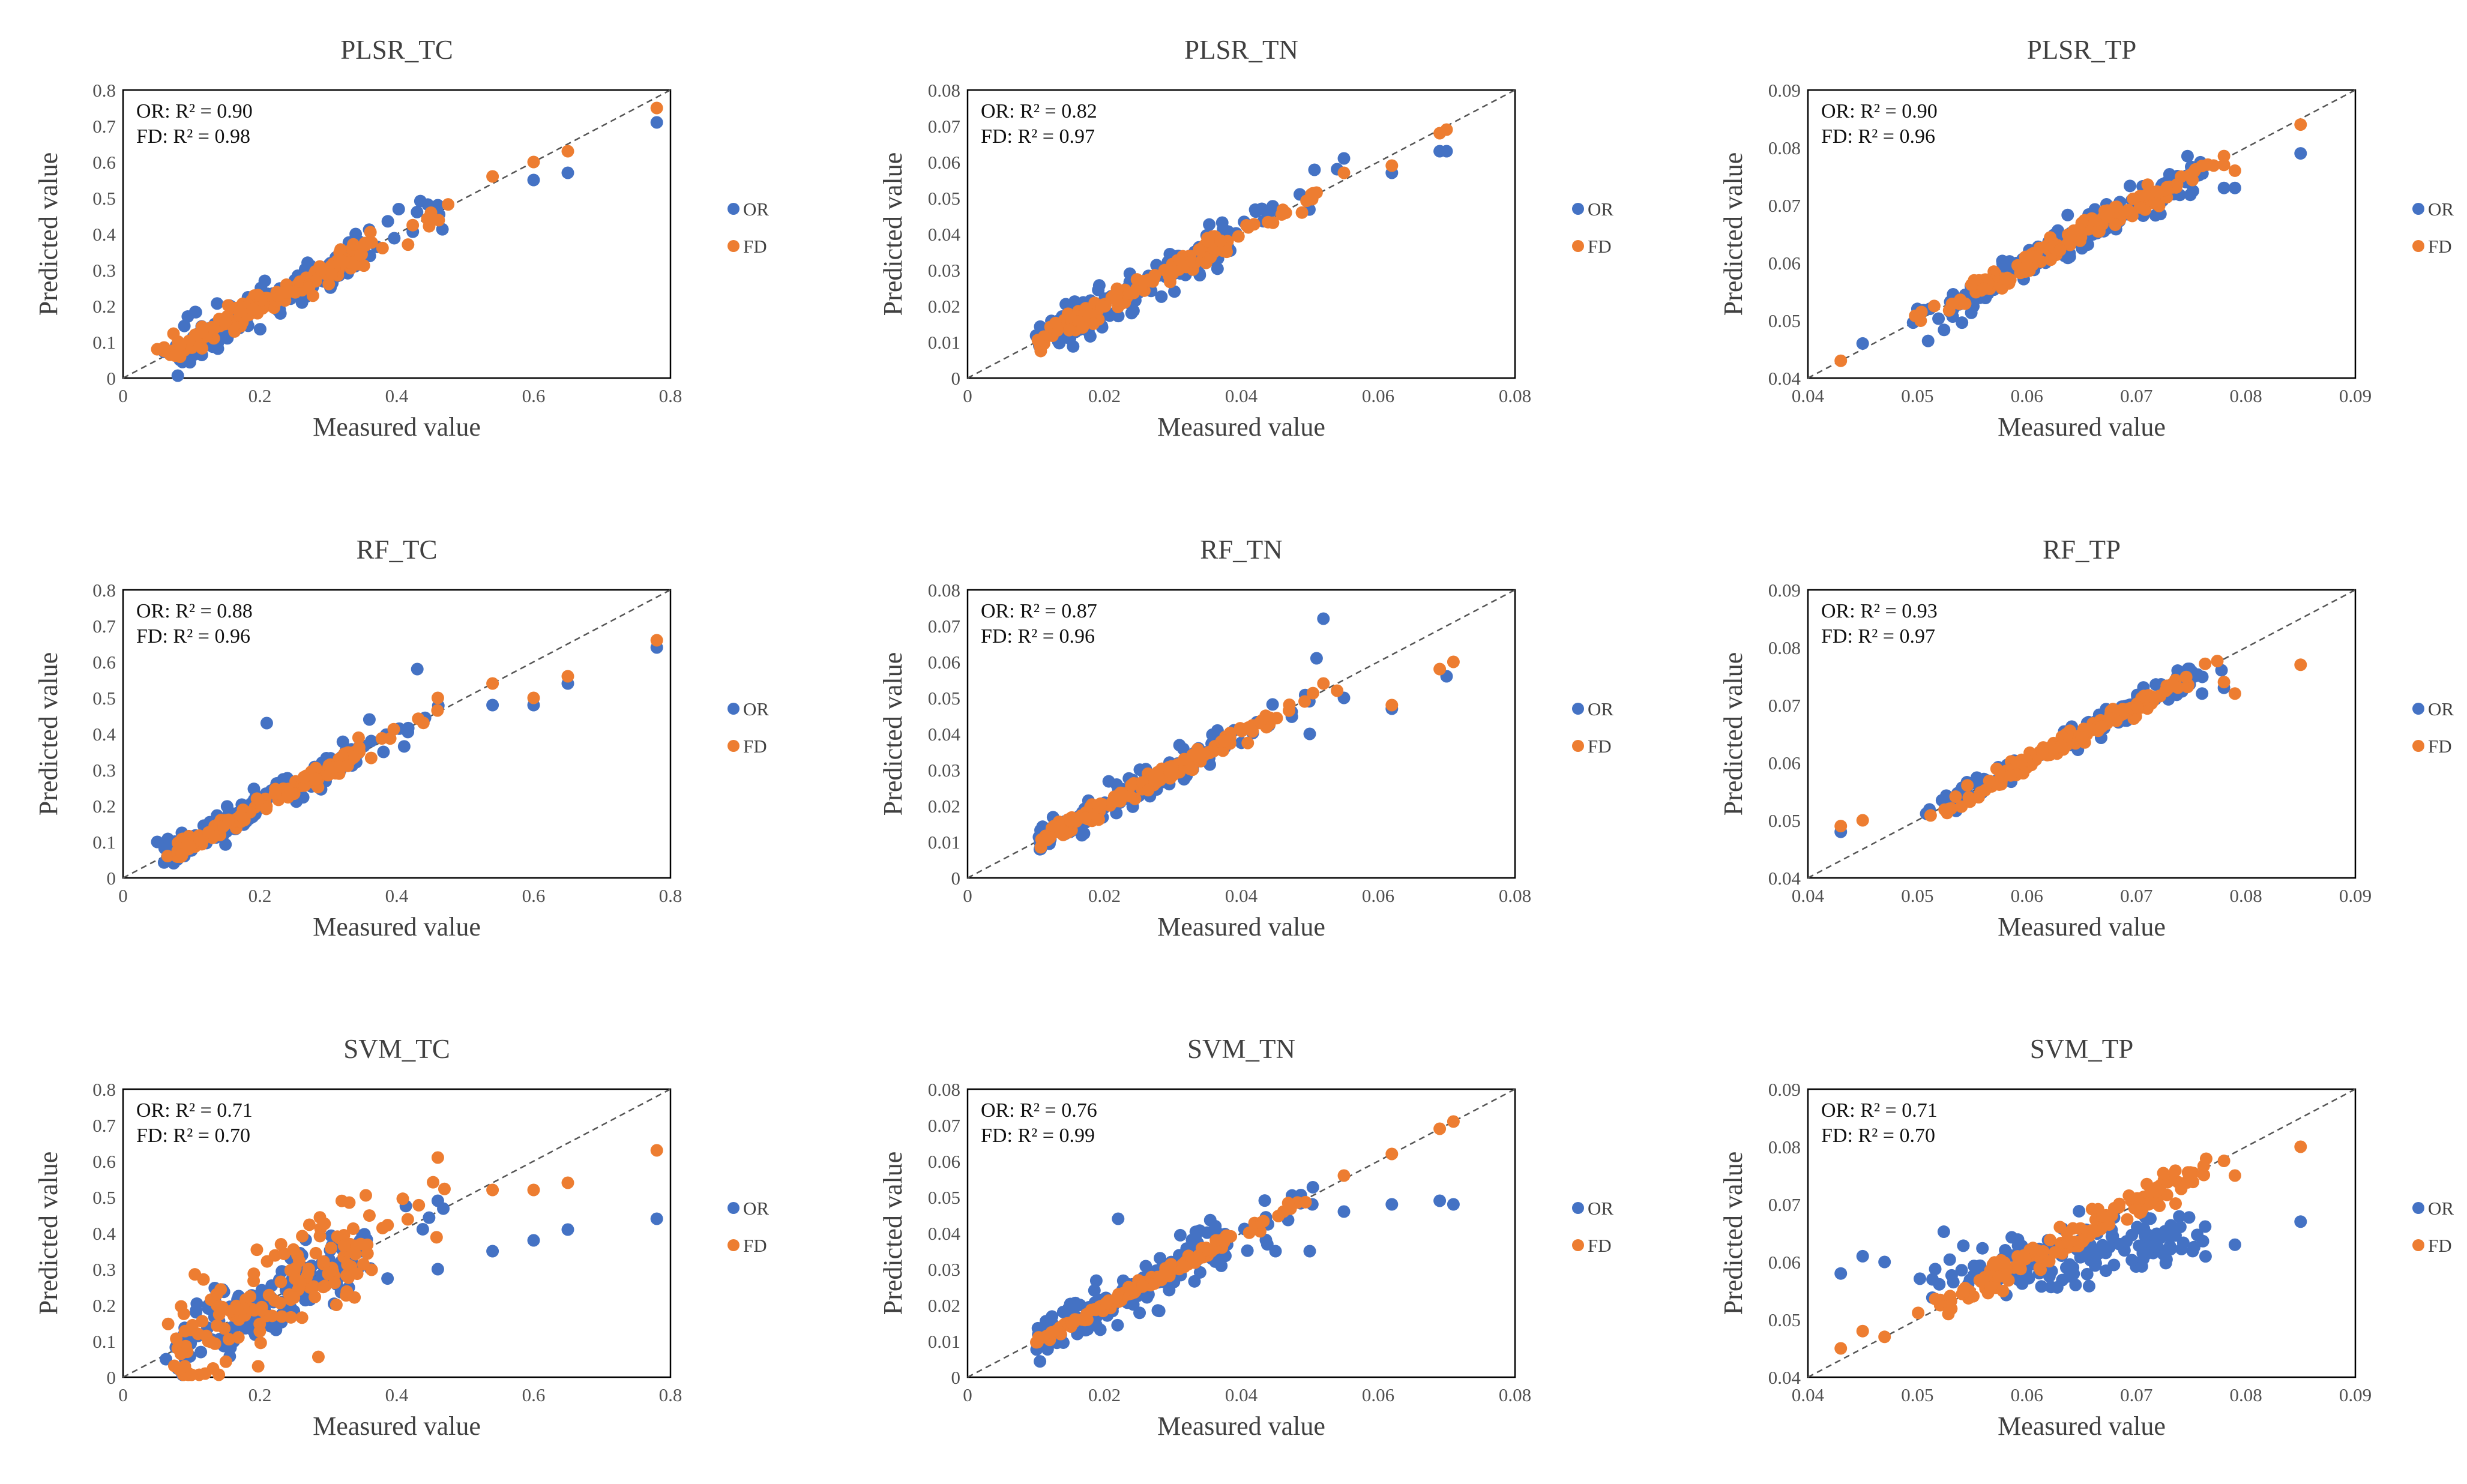 The height and width of the screenshot is (1484, 2467). Describe the element at coordinates (1917, 1394) in the screenshot. I see `x-tick-label: 0.05` at that location.